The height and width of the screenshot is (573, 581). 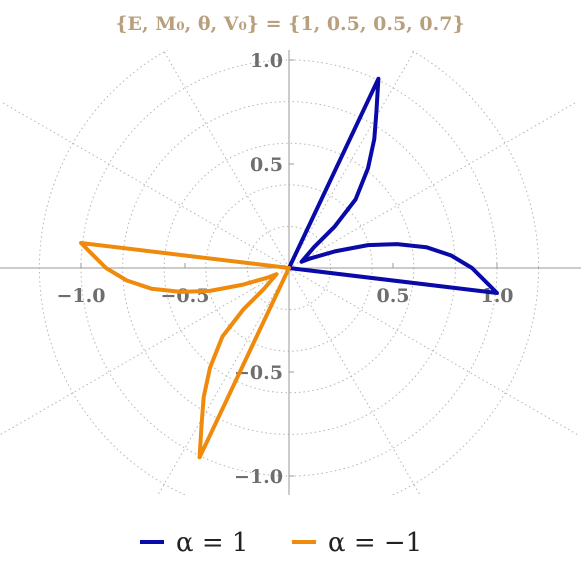 What do you see at coordinates (185, 296) in the screenshot?
I see `x-tick-label: −0.5` at bounding box center [185, 296].